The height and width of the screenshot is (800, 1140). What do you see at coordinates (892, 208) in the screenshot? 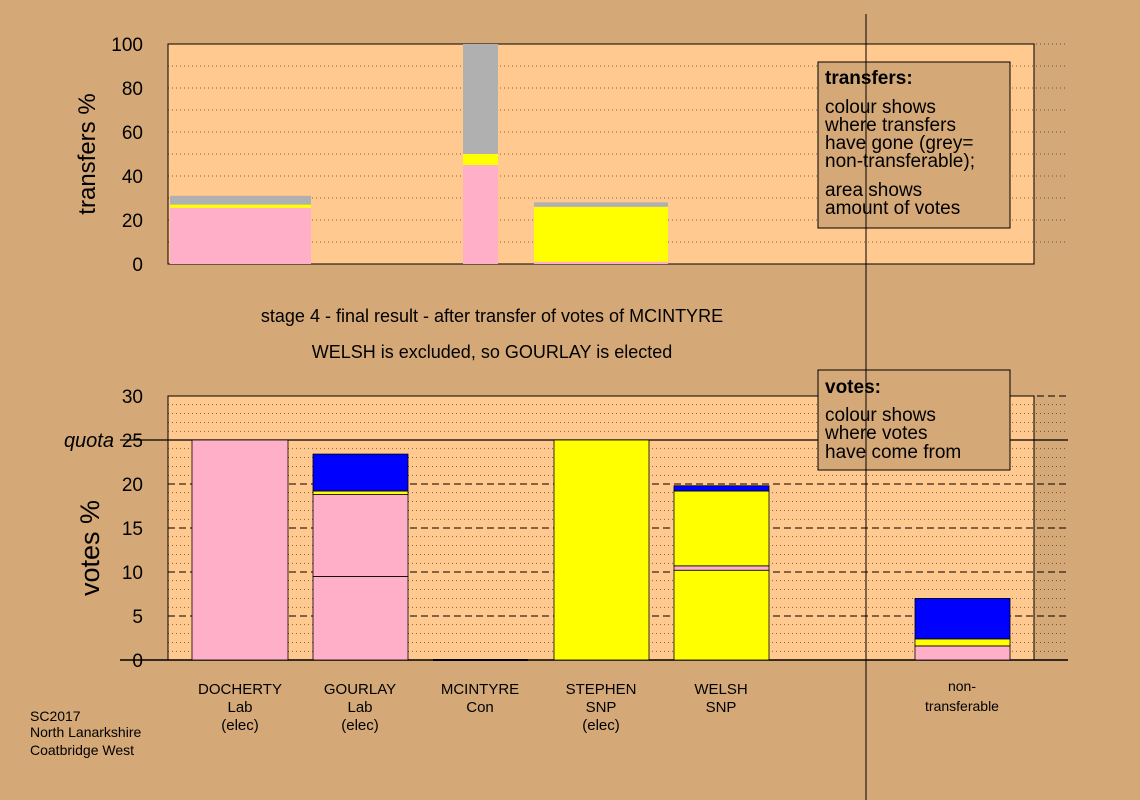
I see `transfers-legend-line: amount of votes` at bounding box center [892, 208].